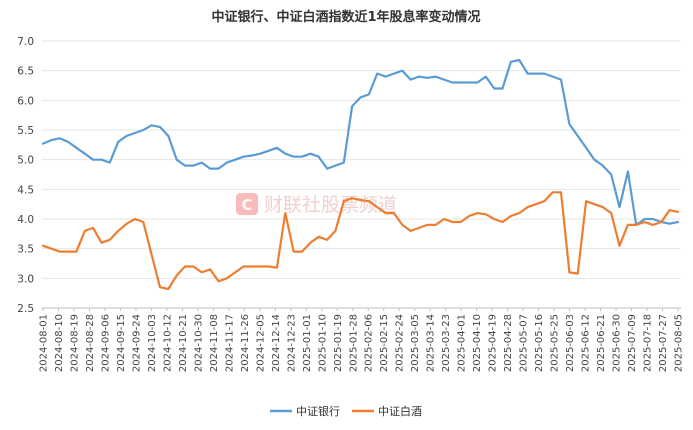 The width and height of the screenshot is (693, 430). Describe the element at coordinates (59, 343) in the screenshot. I see `x-tick-label: 2024-08-10` at that location.